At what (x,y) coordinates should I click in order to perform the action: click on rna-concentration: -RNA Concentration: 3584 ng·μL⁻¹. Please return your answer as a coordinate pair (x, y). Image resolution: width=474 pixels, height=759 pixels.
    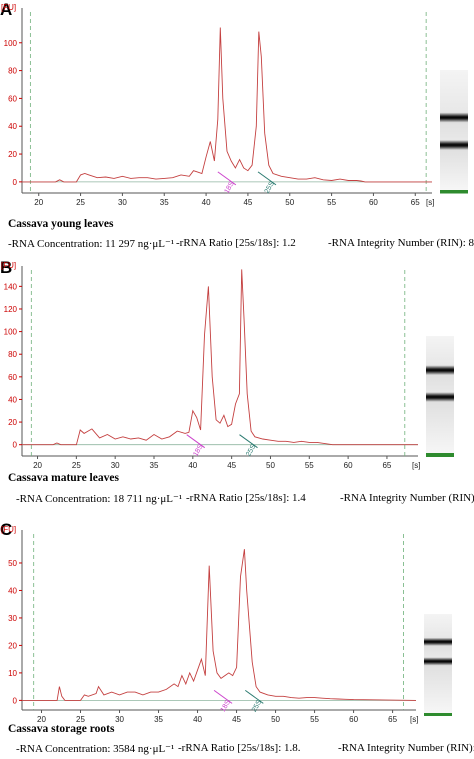
    Looking at the image, I should click on (95, 749).